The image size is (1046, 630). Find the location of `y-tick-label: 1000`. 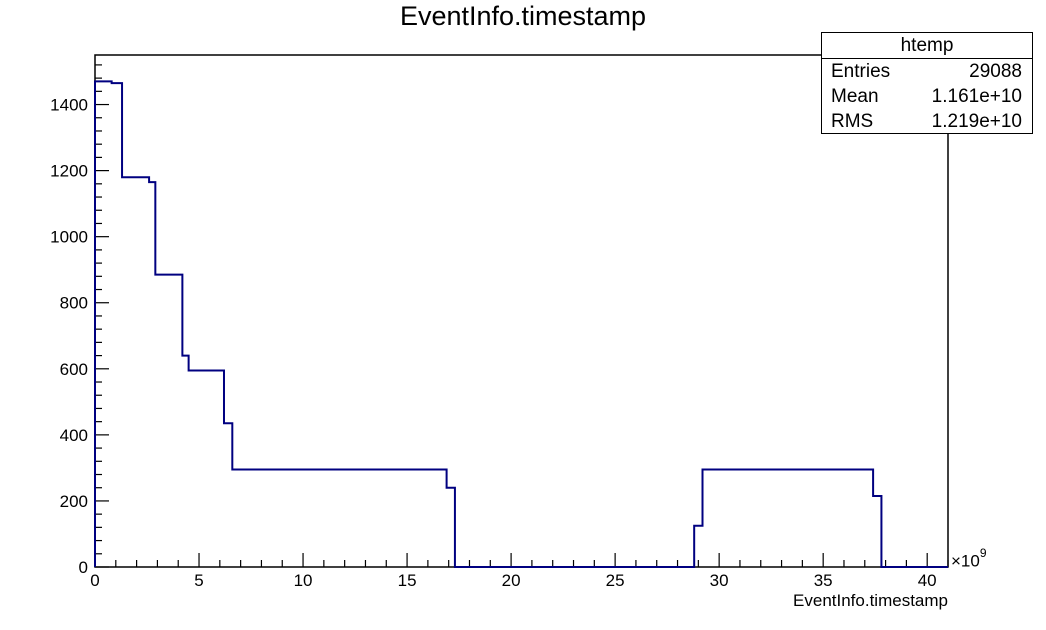

y-tick-label: 1000 is located at coordinates (69, 237).